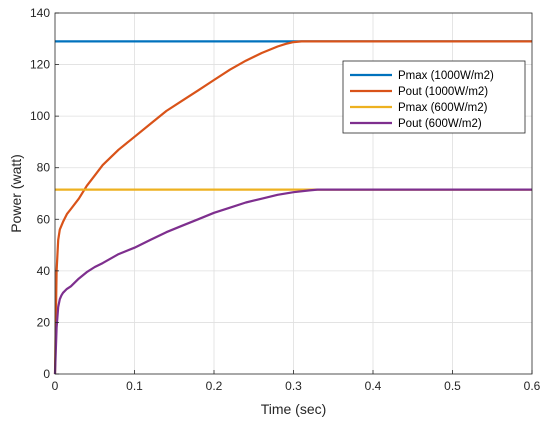 The width and height of the screenshot is (550, 425). I want to click on legend-entry-pout-1000: Pout (1000W/m2), so click(443, 92).